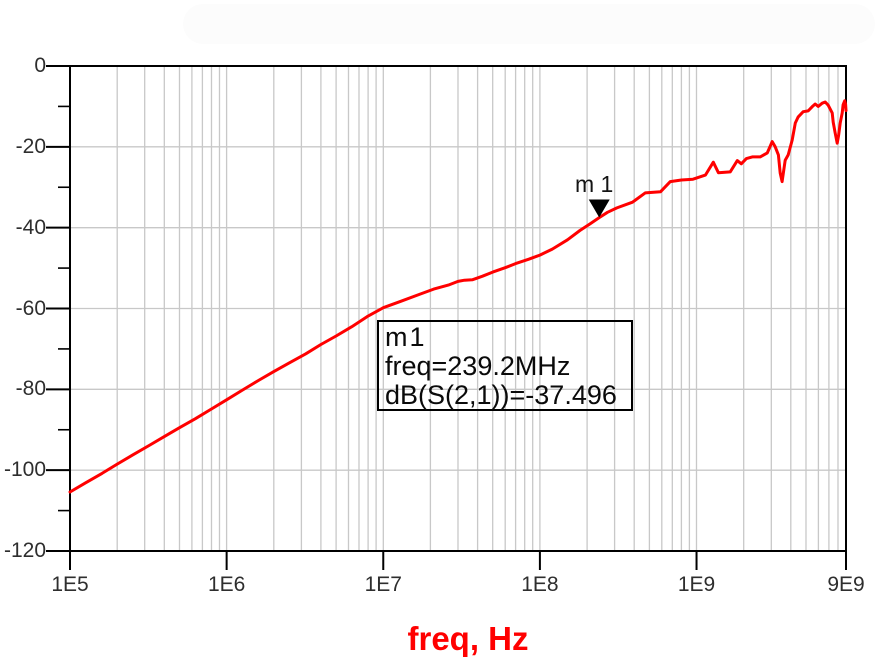 This screenshot has height=662, width=879. Describe the element at coordinates (478, 366) in the screenshot. I see `marker-freq-text: freq=239.2MHz` at that location.